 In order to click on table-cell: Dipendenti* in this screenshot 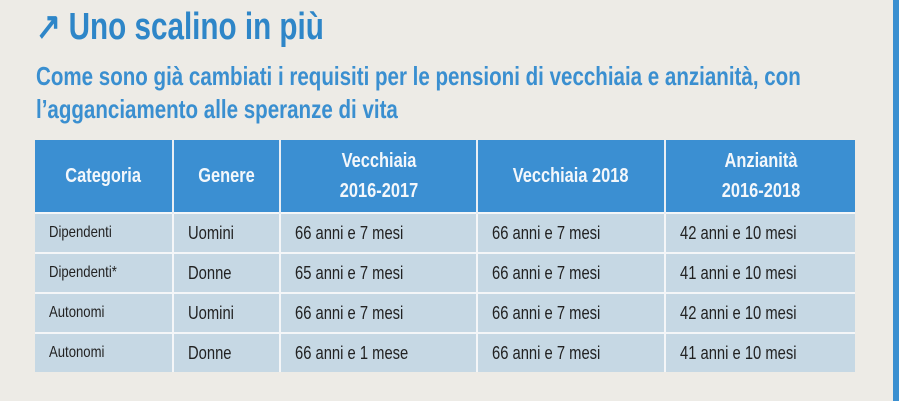, I will do `click(104, 272)`.